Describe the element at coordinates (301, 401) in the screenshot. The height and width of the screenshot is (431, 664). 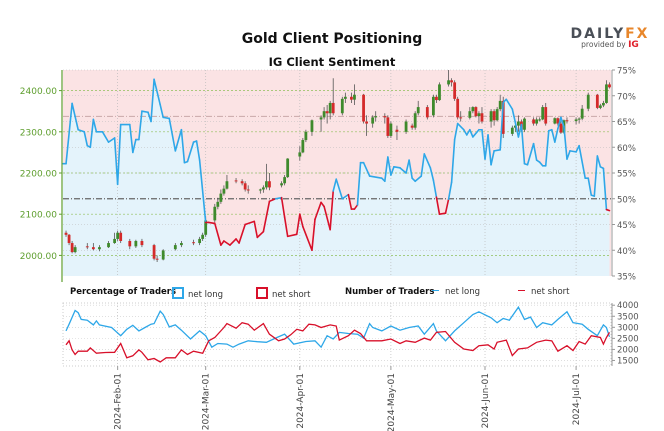
I see `date-tick-label: 2024-Apr-01` at that location.